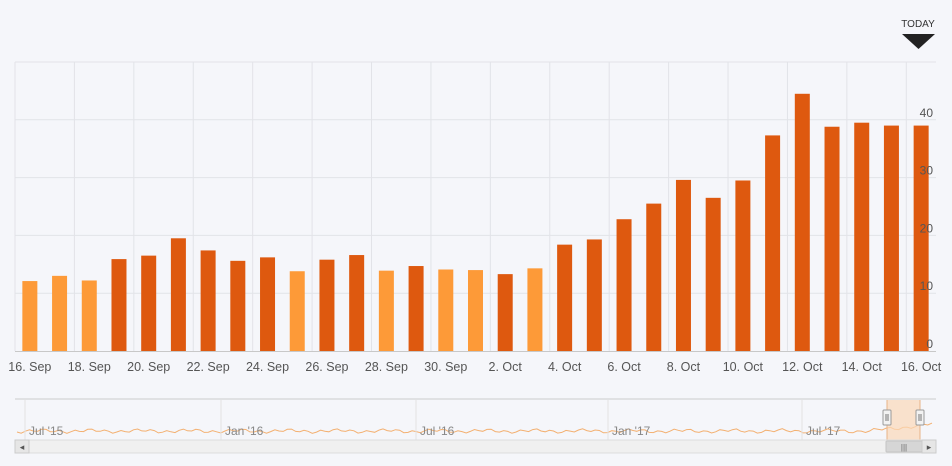 This screenshot has height=466, width=952. I want to click on scroll-right-arrow-icon: ▸, so click(929, 447).